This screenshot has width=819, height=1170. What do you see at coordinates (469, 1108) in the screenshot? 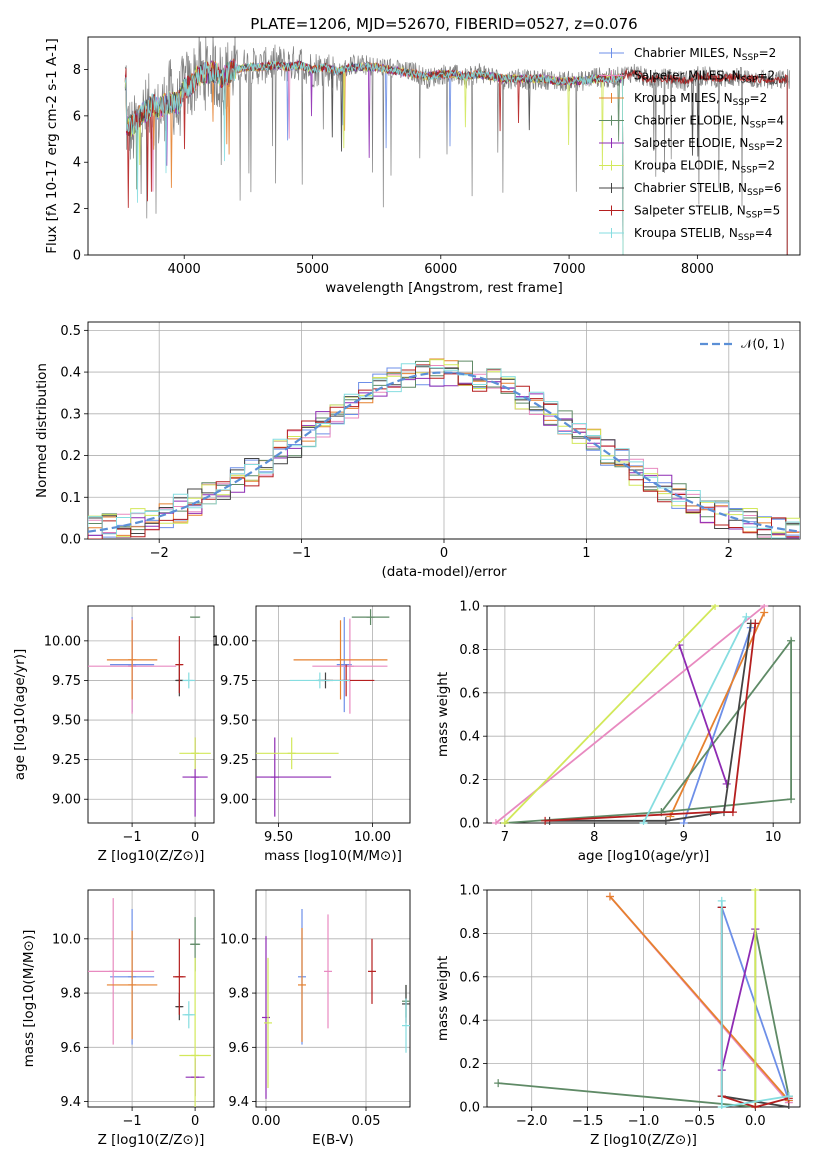
I see `y-tick-label: 0.0` at bounding box center [469, 1108].